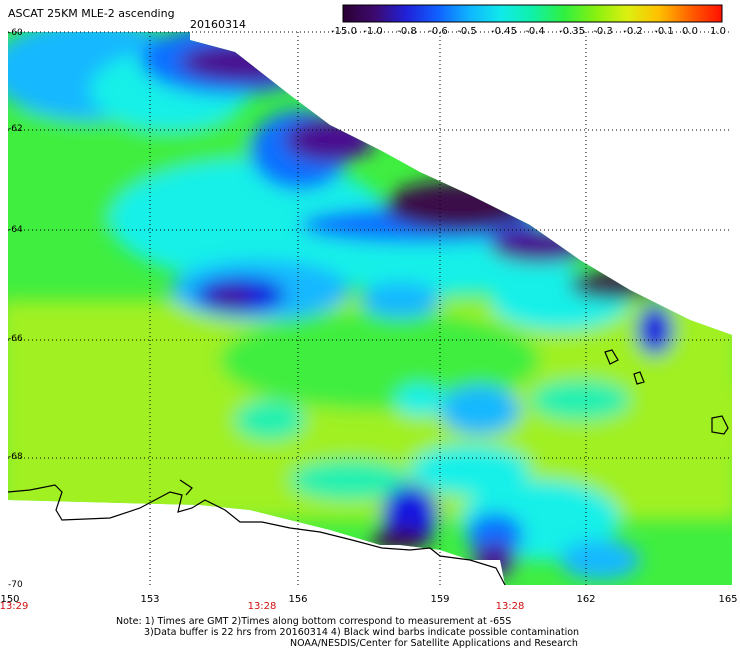 Image resolution: width=740 pixels, height=650 pixels. Describe the element at coordinates (298, 599) in the screenshot. I see `lon-label: 156` at that location.